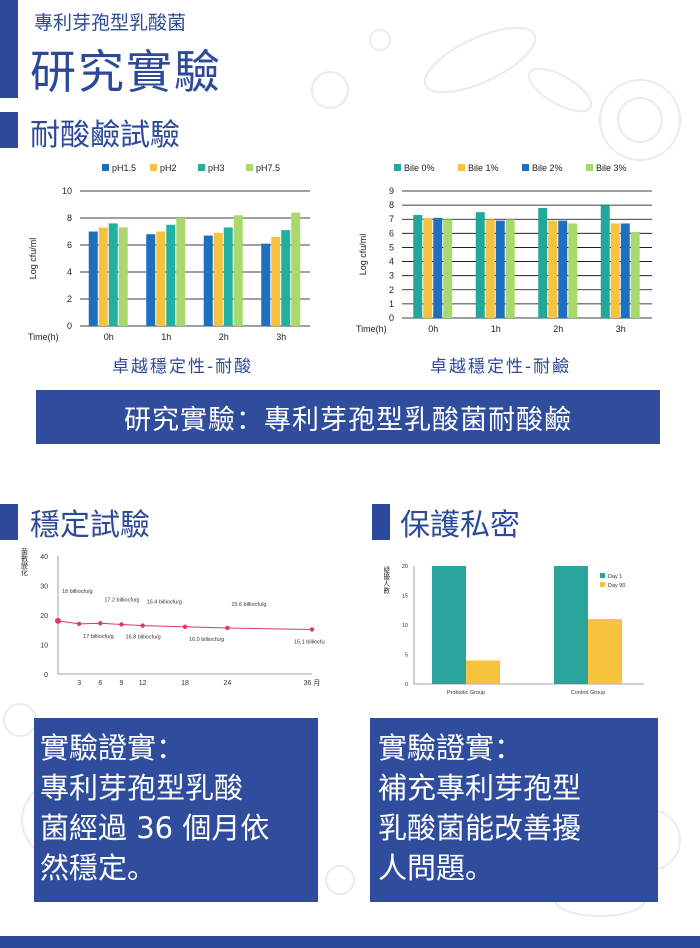  What do you see at coordinates (480, 788) in the screenshot?
I see `privacy-proof-line-1: 補充專利芽孢型` at bounding box center [480, 788].